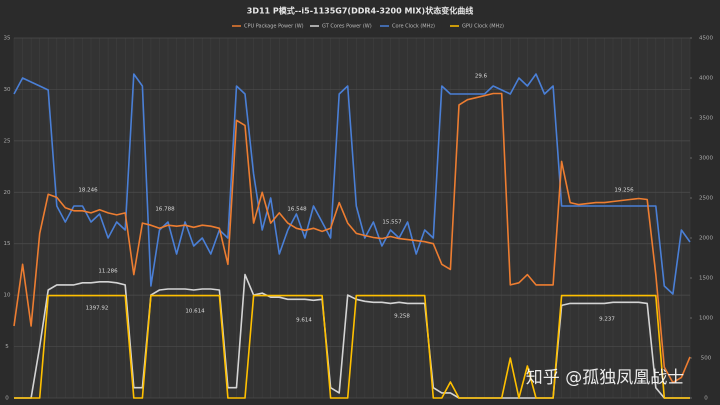 This screenshot has height=405, width=720. Describe the element at coordinates (413, 27) in the screenshot. I see `legend-label: Core Clock (MHz)` at that location.